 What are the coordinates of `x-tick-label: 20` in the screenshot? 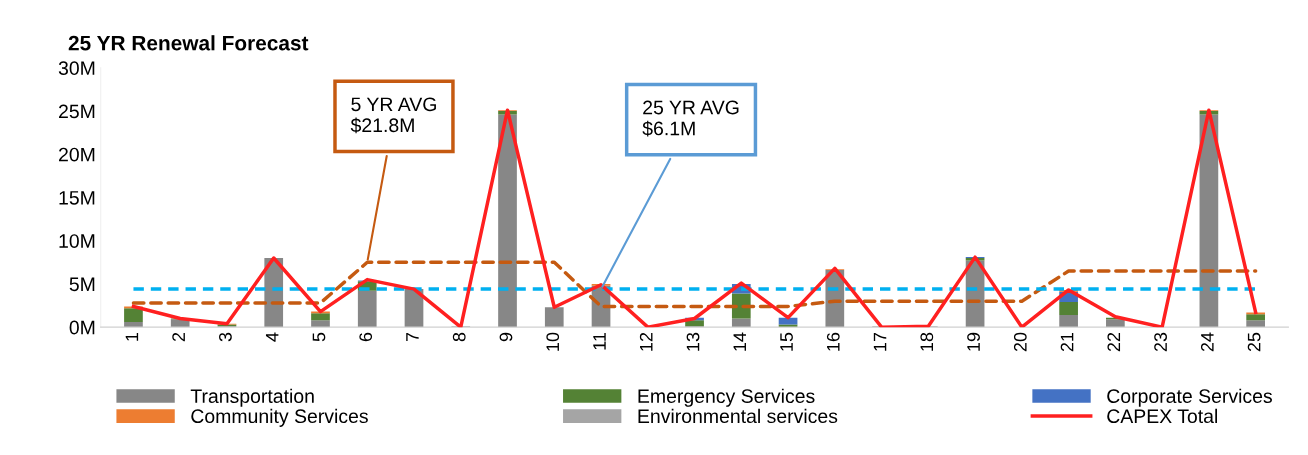 It's located at (1020, 342).